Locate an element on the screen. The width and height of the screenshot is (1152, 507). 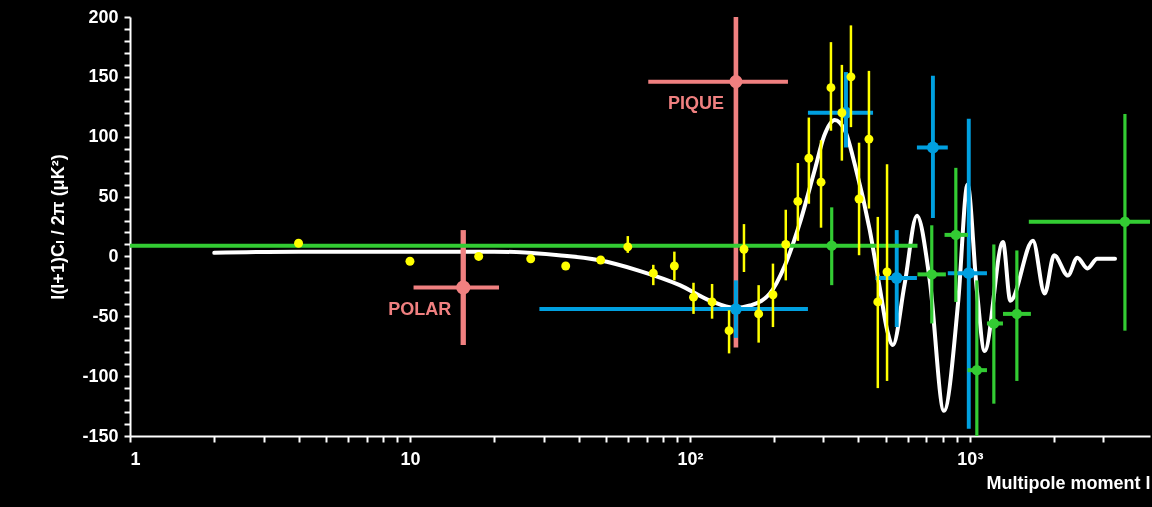
y-tick-label: -50 is located at coordinates (105, 315).